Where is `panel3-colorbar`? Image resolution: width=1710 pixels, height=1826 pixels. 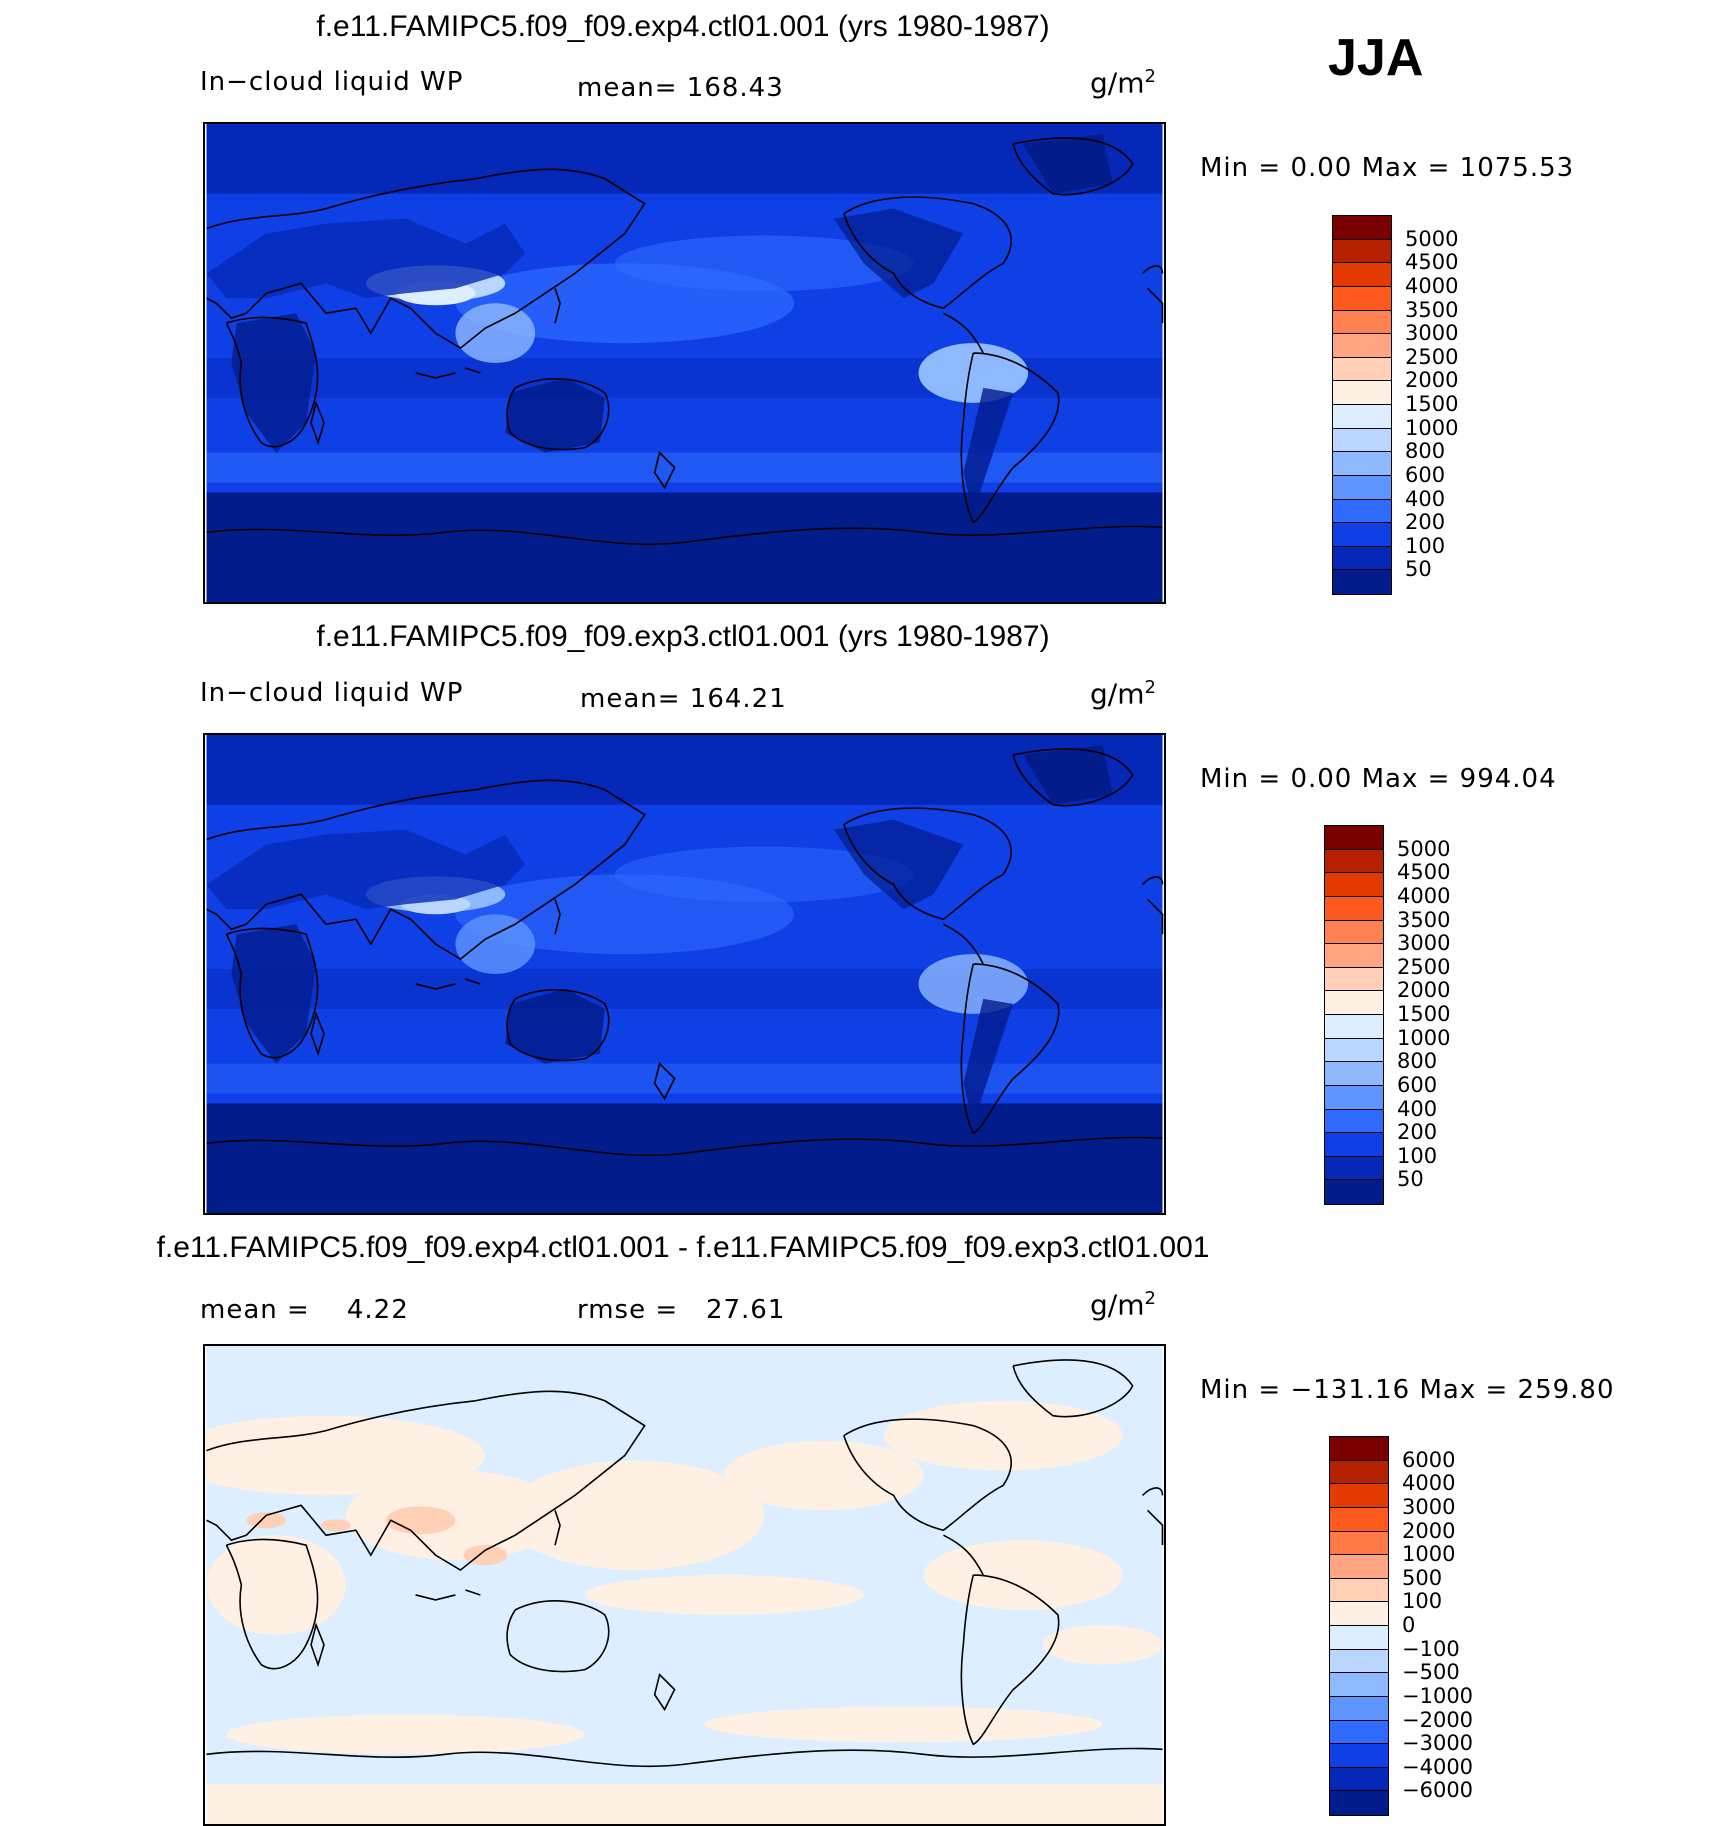
panel3-colorbar is located at coordinates (1359, 1626).